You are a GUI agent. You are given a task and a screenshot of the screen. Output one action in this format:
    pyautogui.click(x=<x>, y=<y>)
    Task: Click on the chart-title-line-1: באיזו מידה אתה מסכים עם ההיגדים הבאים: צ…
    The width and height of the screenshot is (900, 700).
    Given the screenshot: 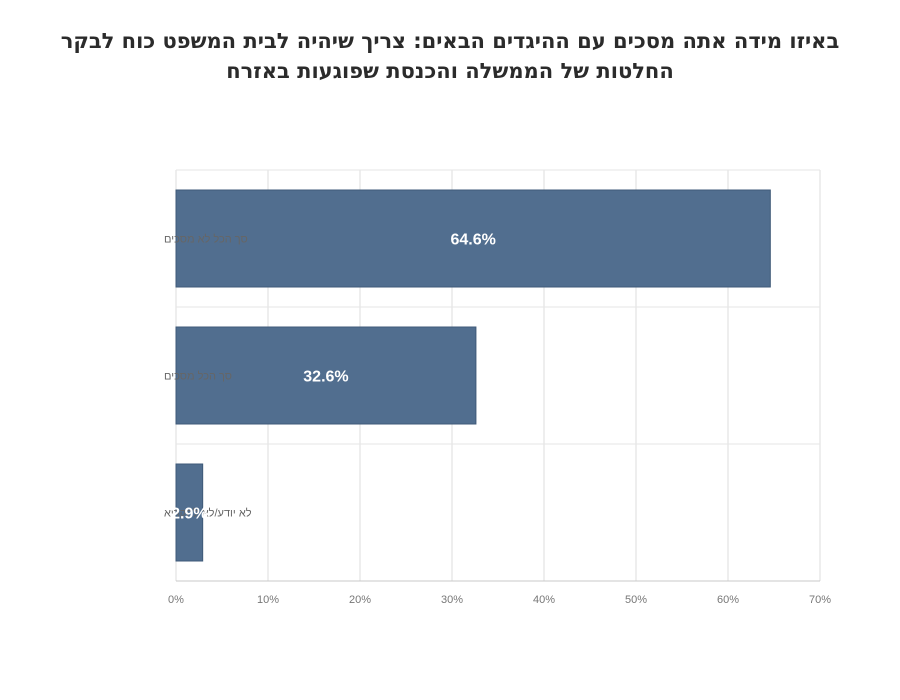 What is the action you would take?
    pyautogui.click(x=450, y=41)
    